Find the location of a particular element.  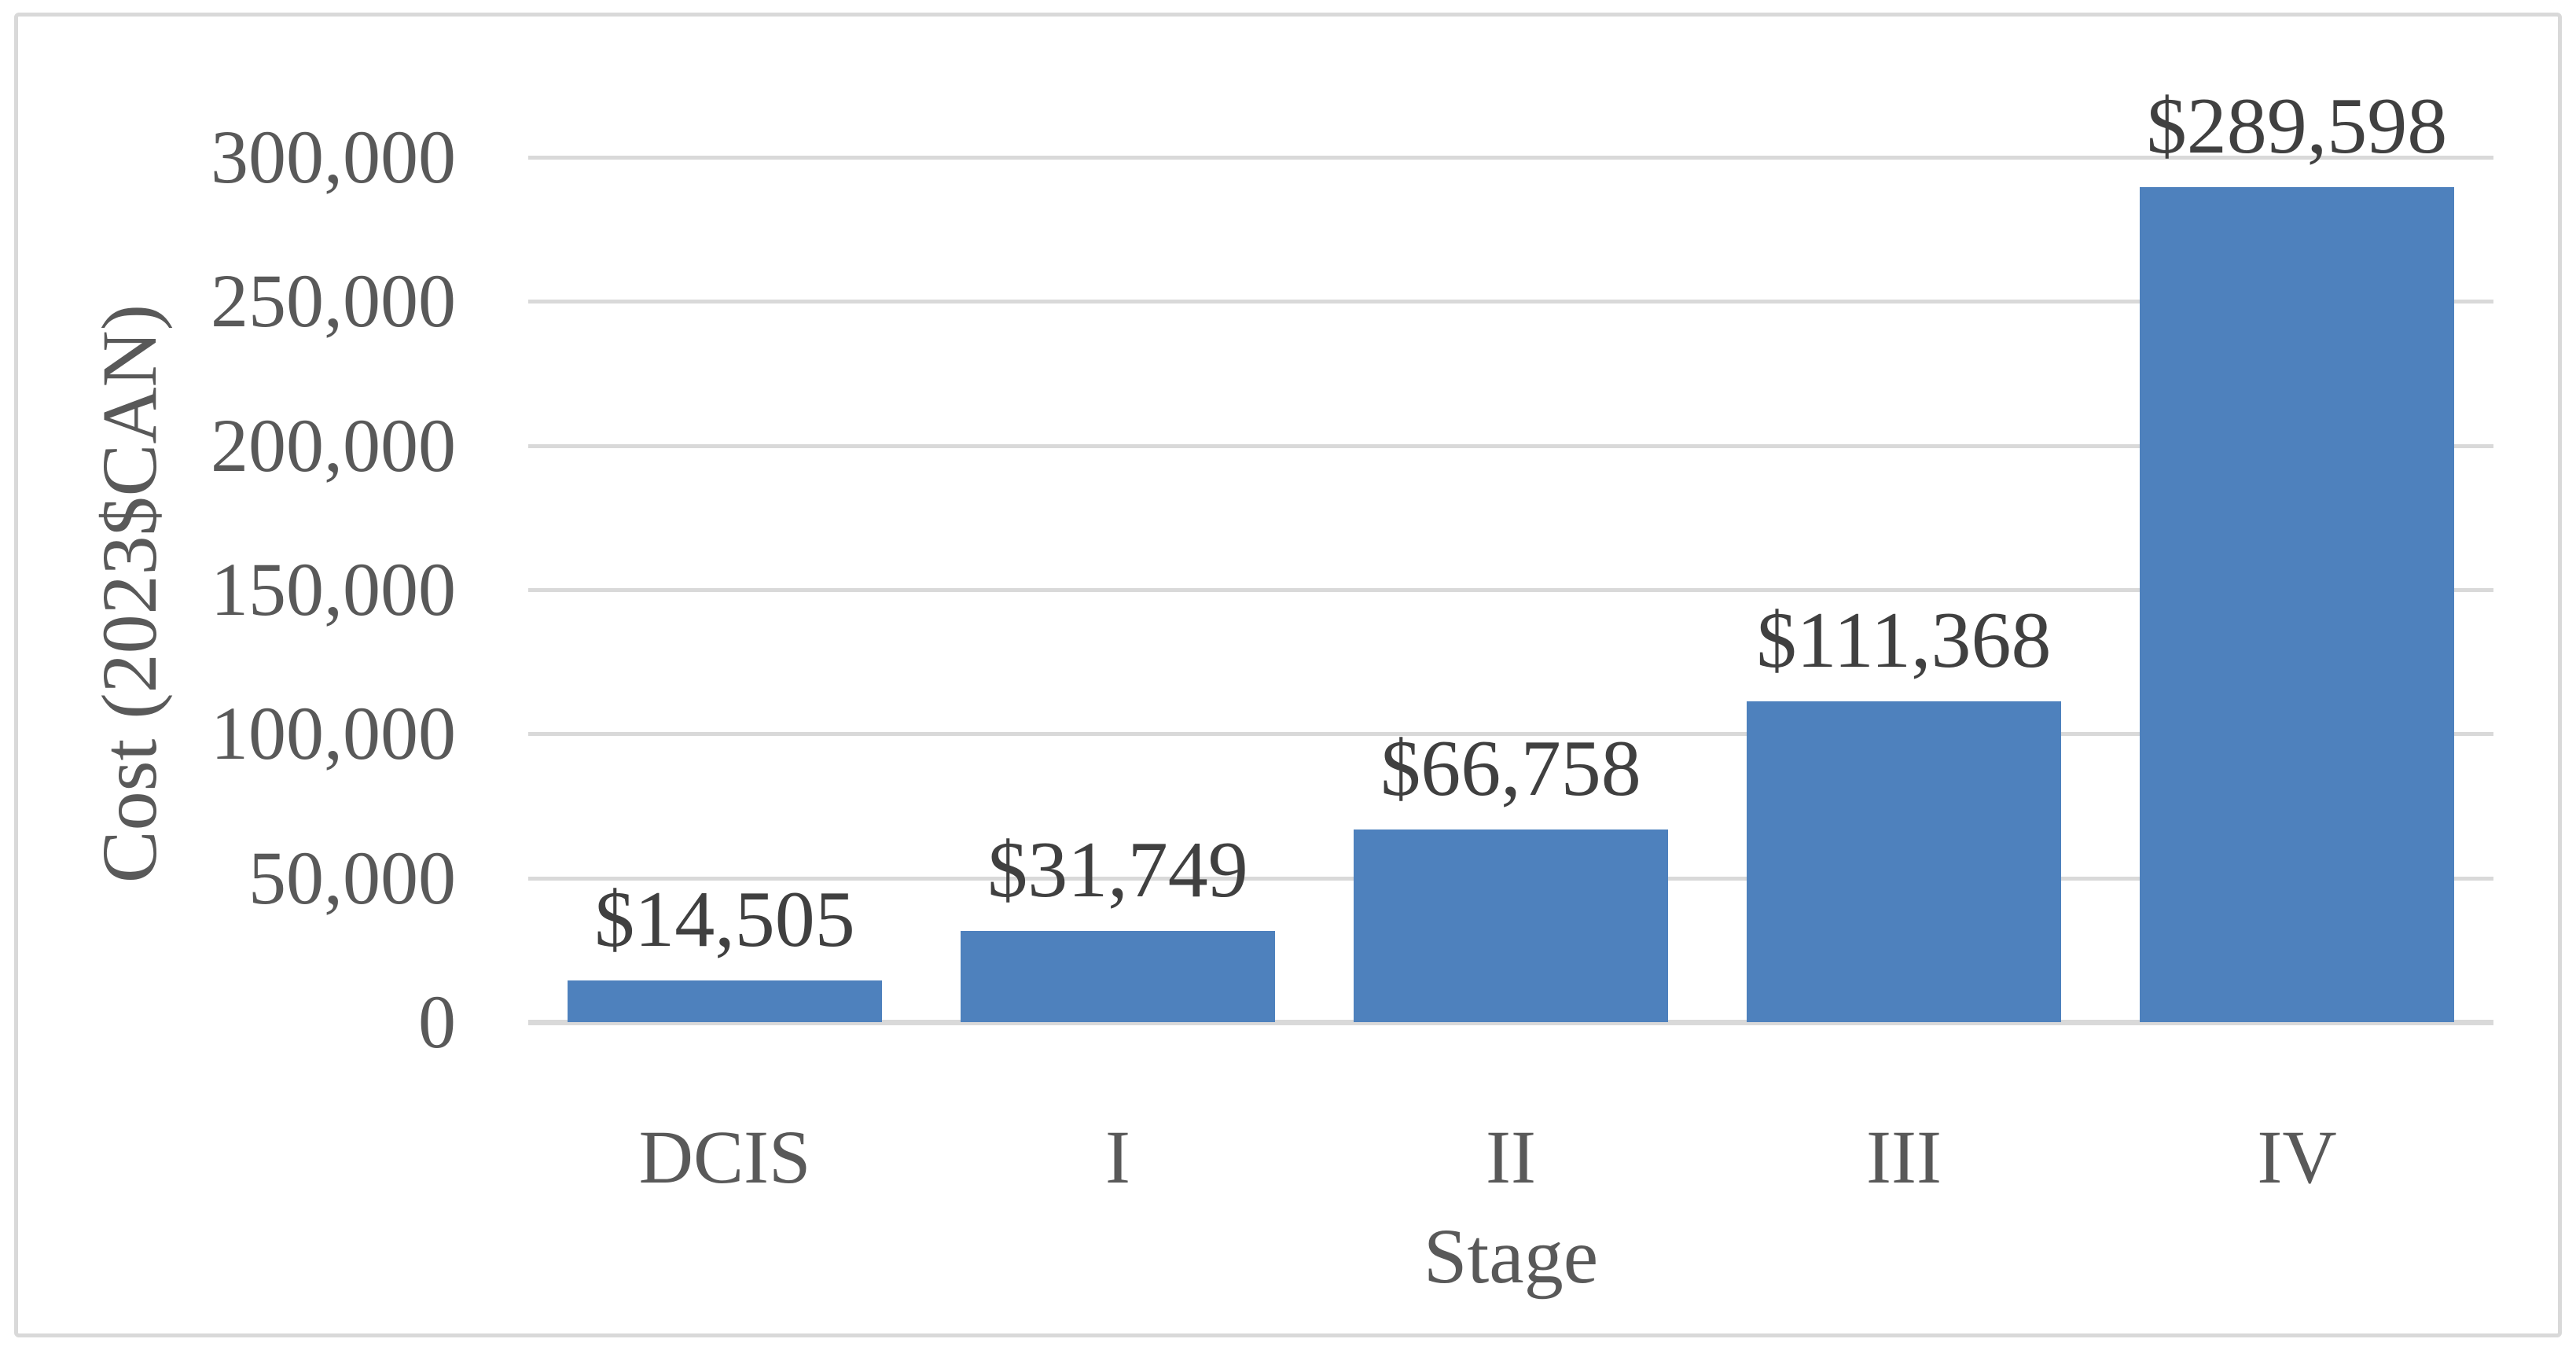

x-tick-label-ii: II is located at coordinates (1511, 1157).